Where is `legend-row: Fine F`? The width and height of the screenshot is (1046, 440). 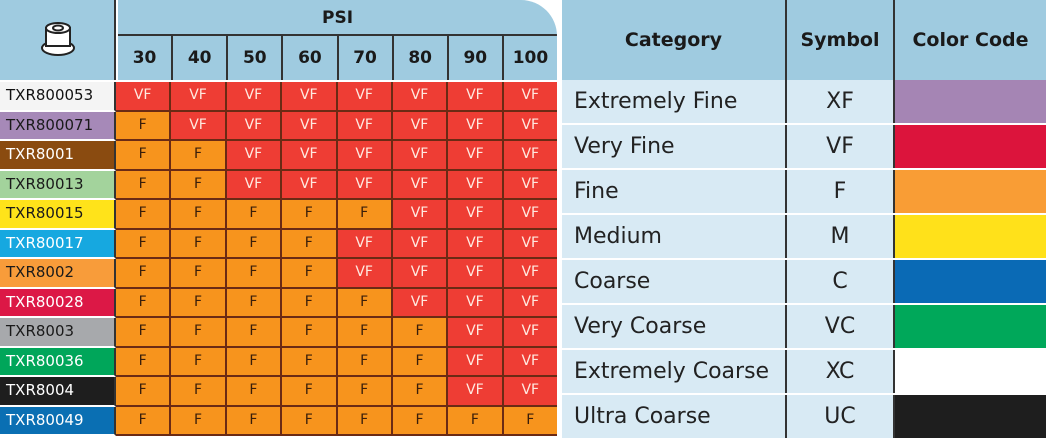
legend-row: Fine F is located at coordinates (804, 192).